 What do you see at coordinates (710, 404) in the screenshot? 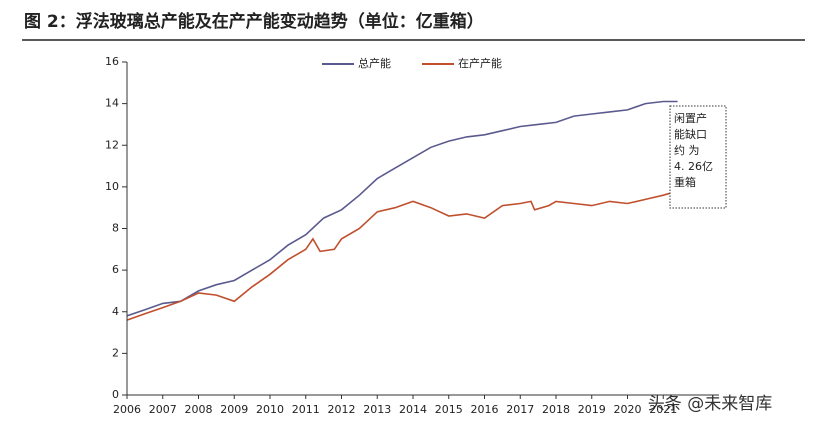
I see `watermark: 头条 @未来智库` at bounding box center [710, 404].